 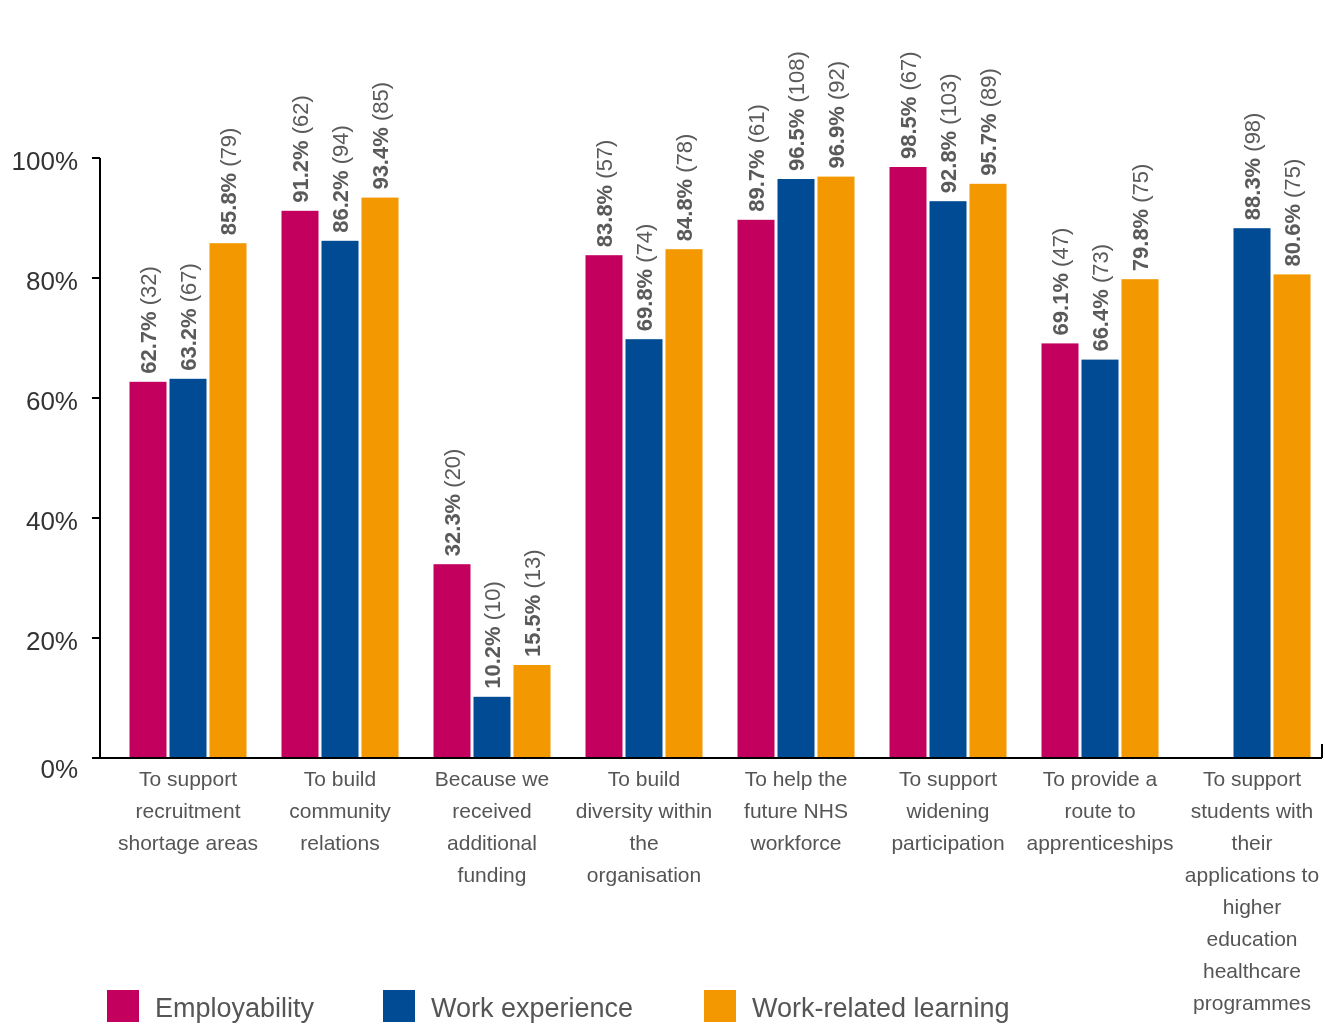 I want to click on data-label: 79.8% (75), so click(x=1140, y=217).